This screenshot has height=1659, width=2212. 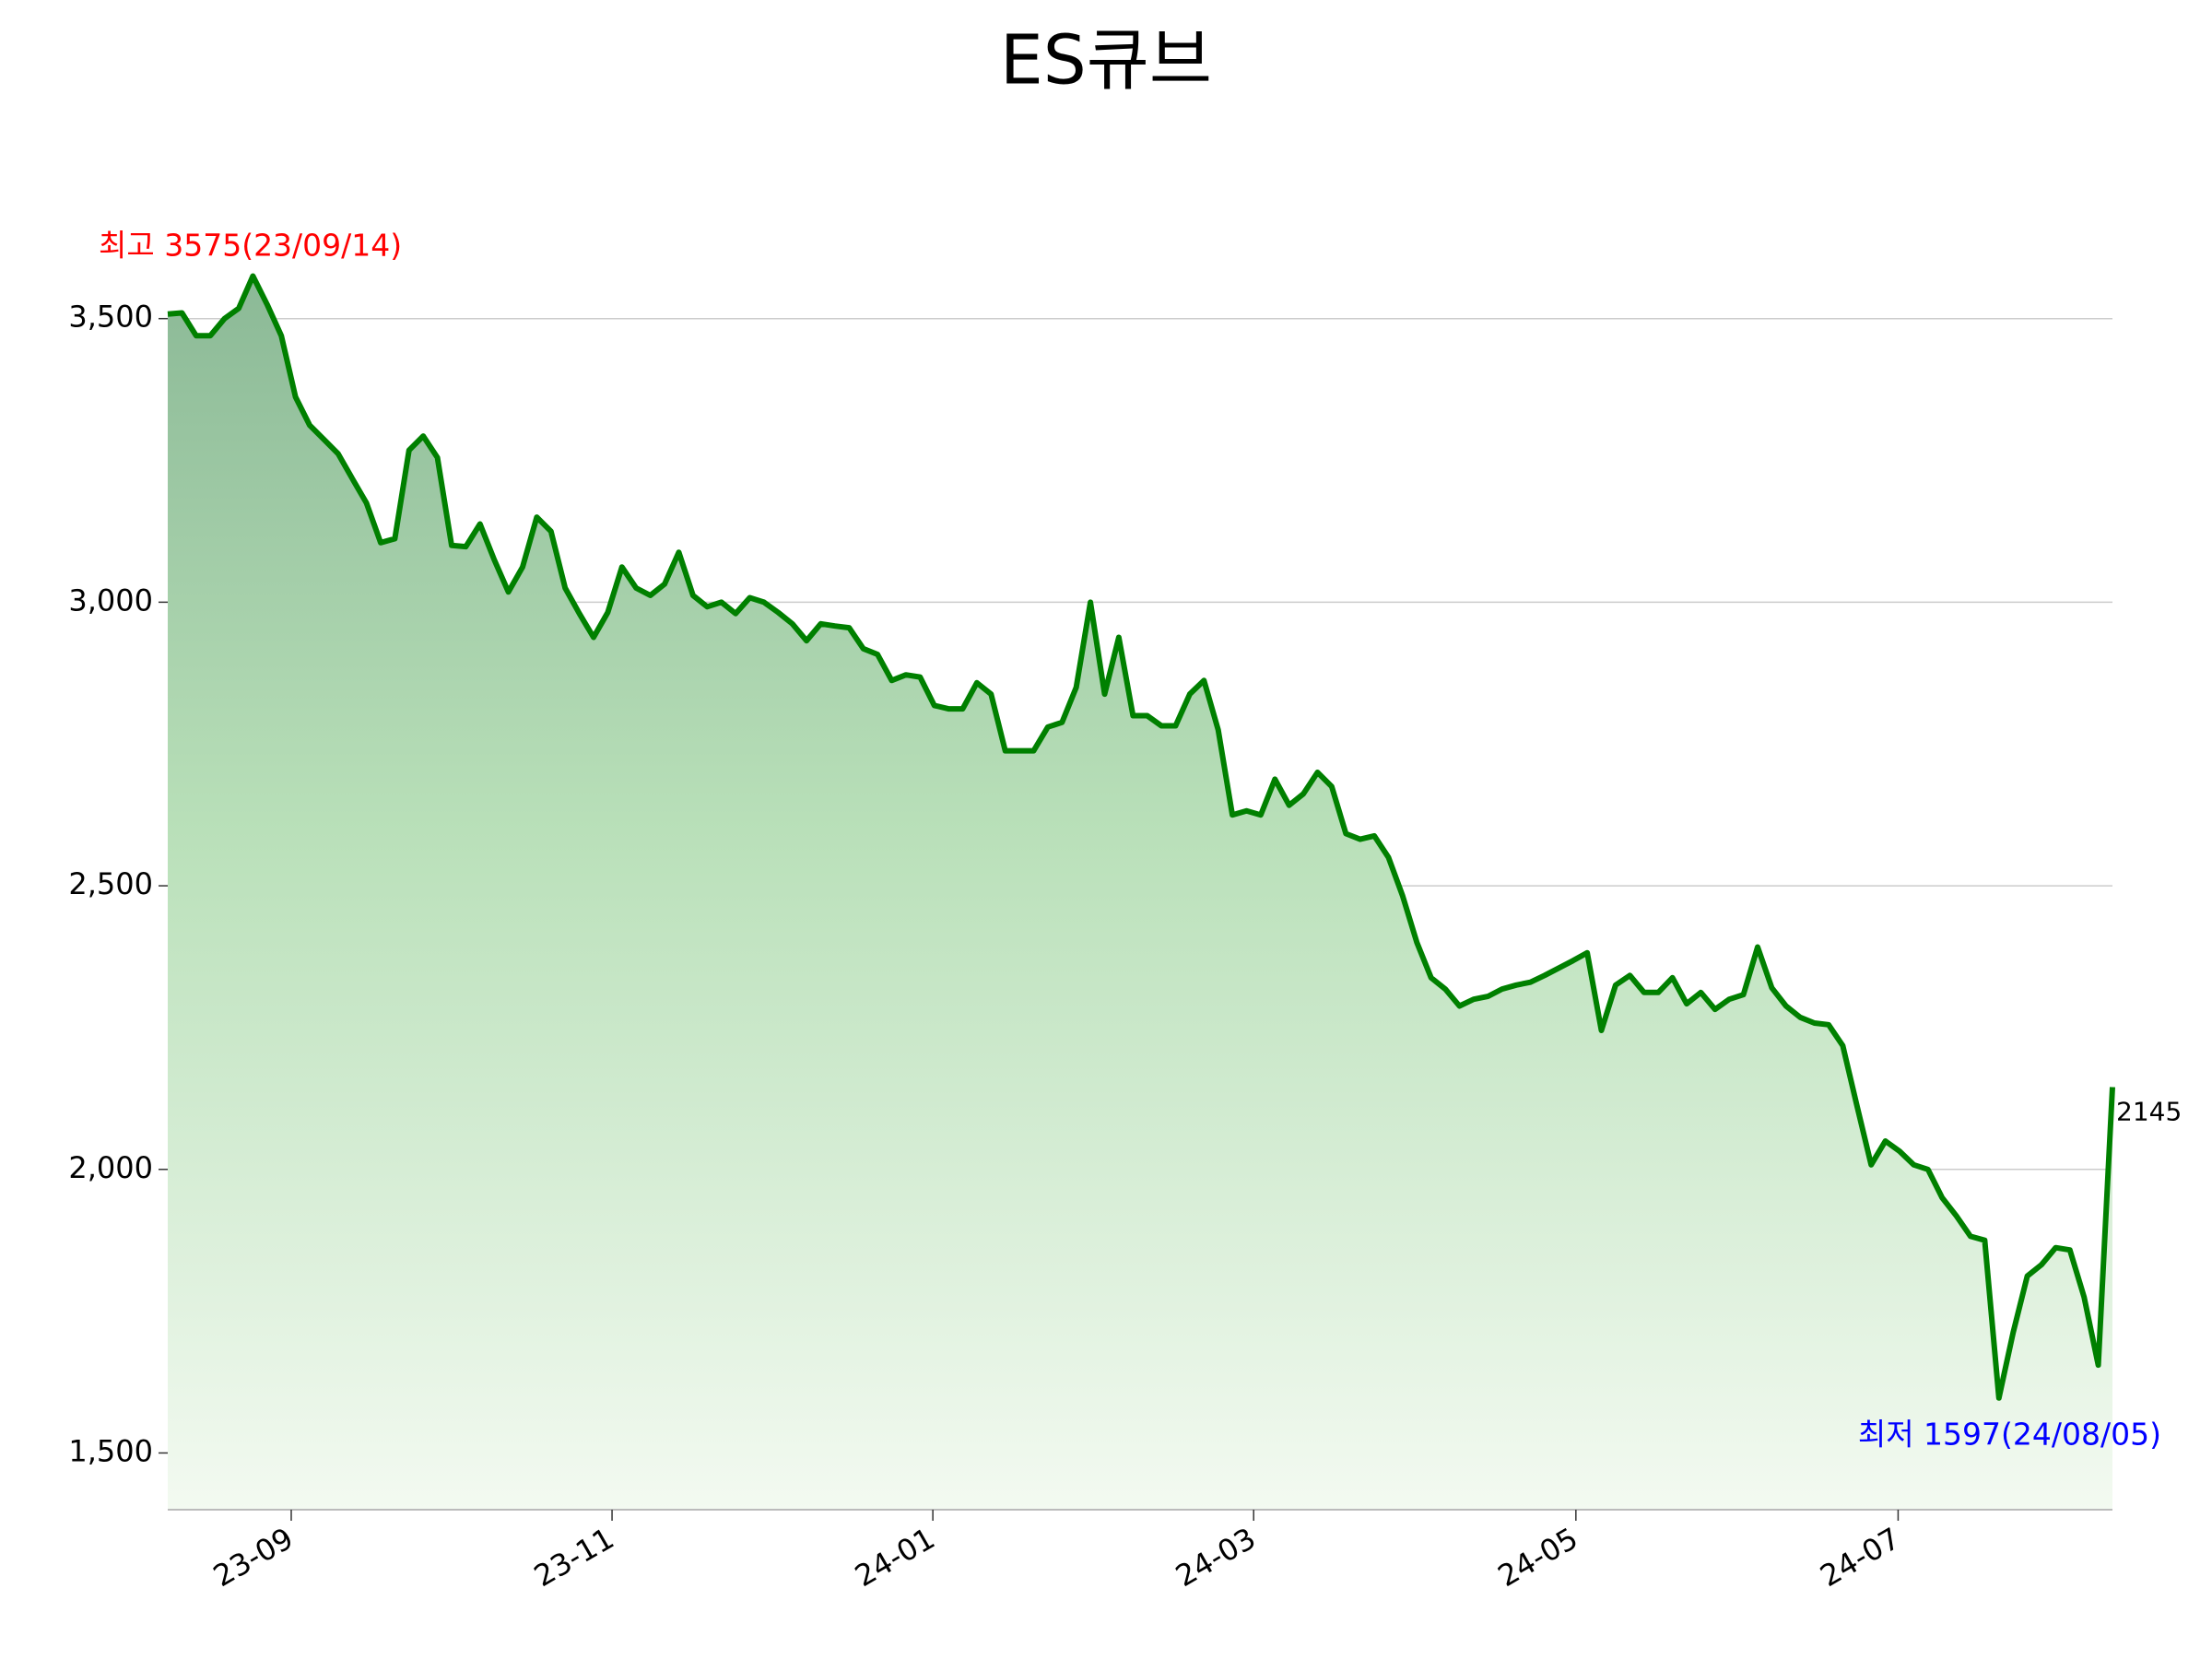 I want to click on annotation: 최고 3575(23/09/14), so click(x=250, y=246).